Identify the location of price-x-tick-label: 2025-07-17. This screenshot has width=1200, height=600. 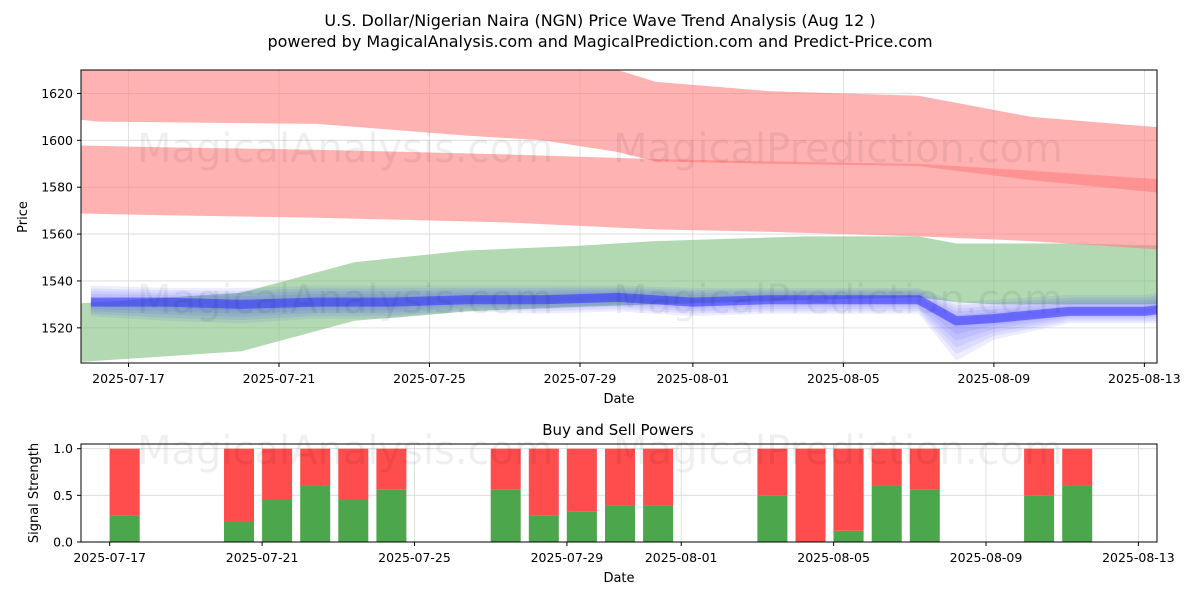
(128, 378).